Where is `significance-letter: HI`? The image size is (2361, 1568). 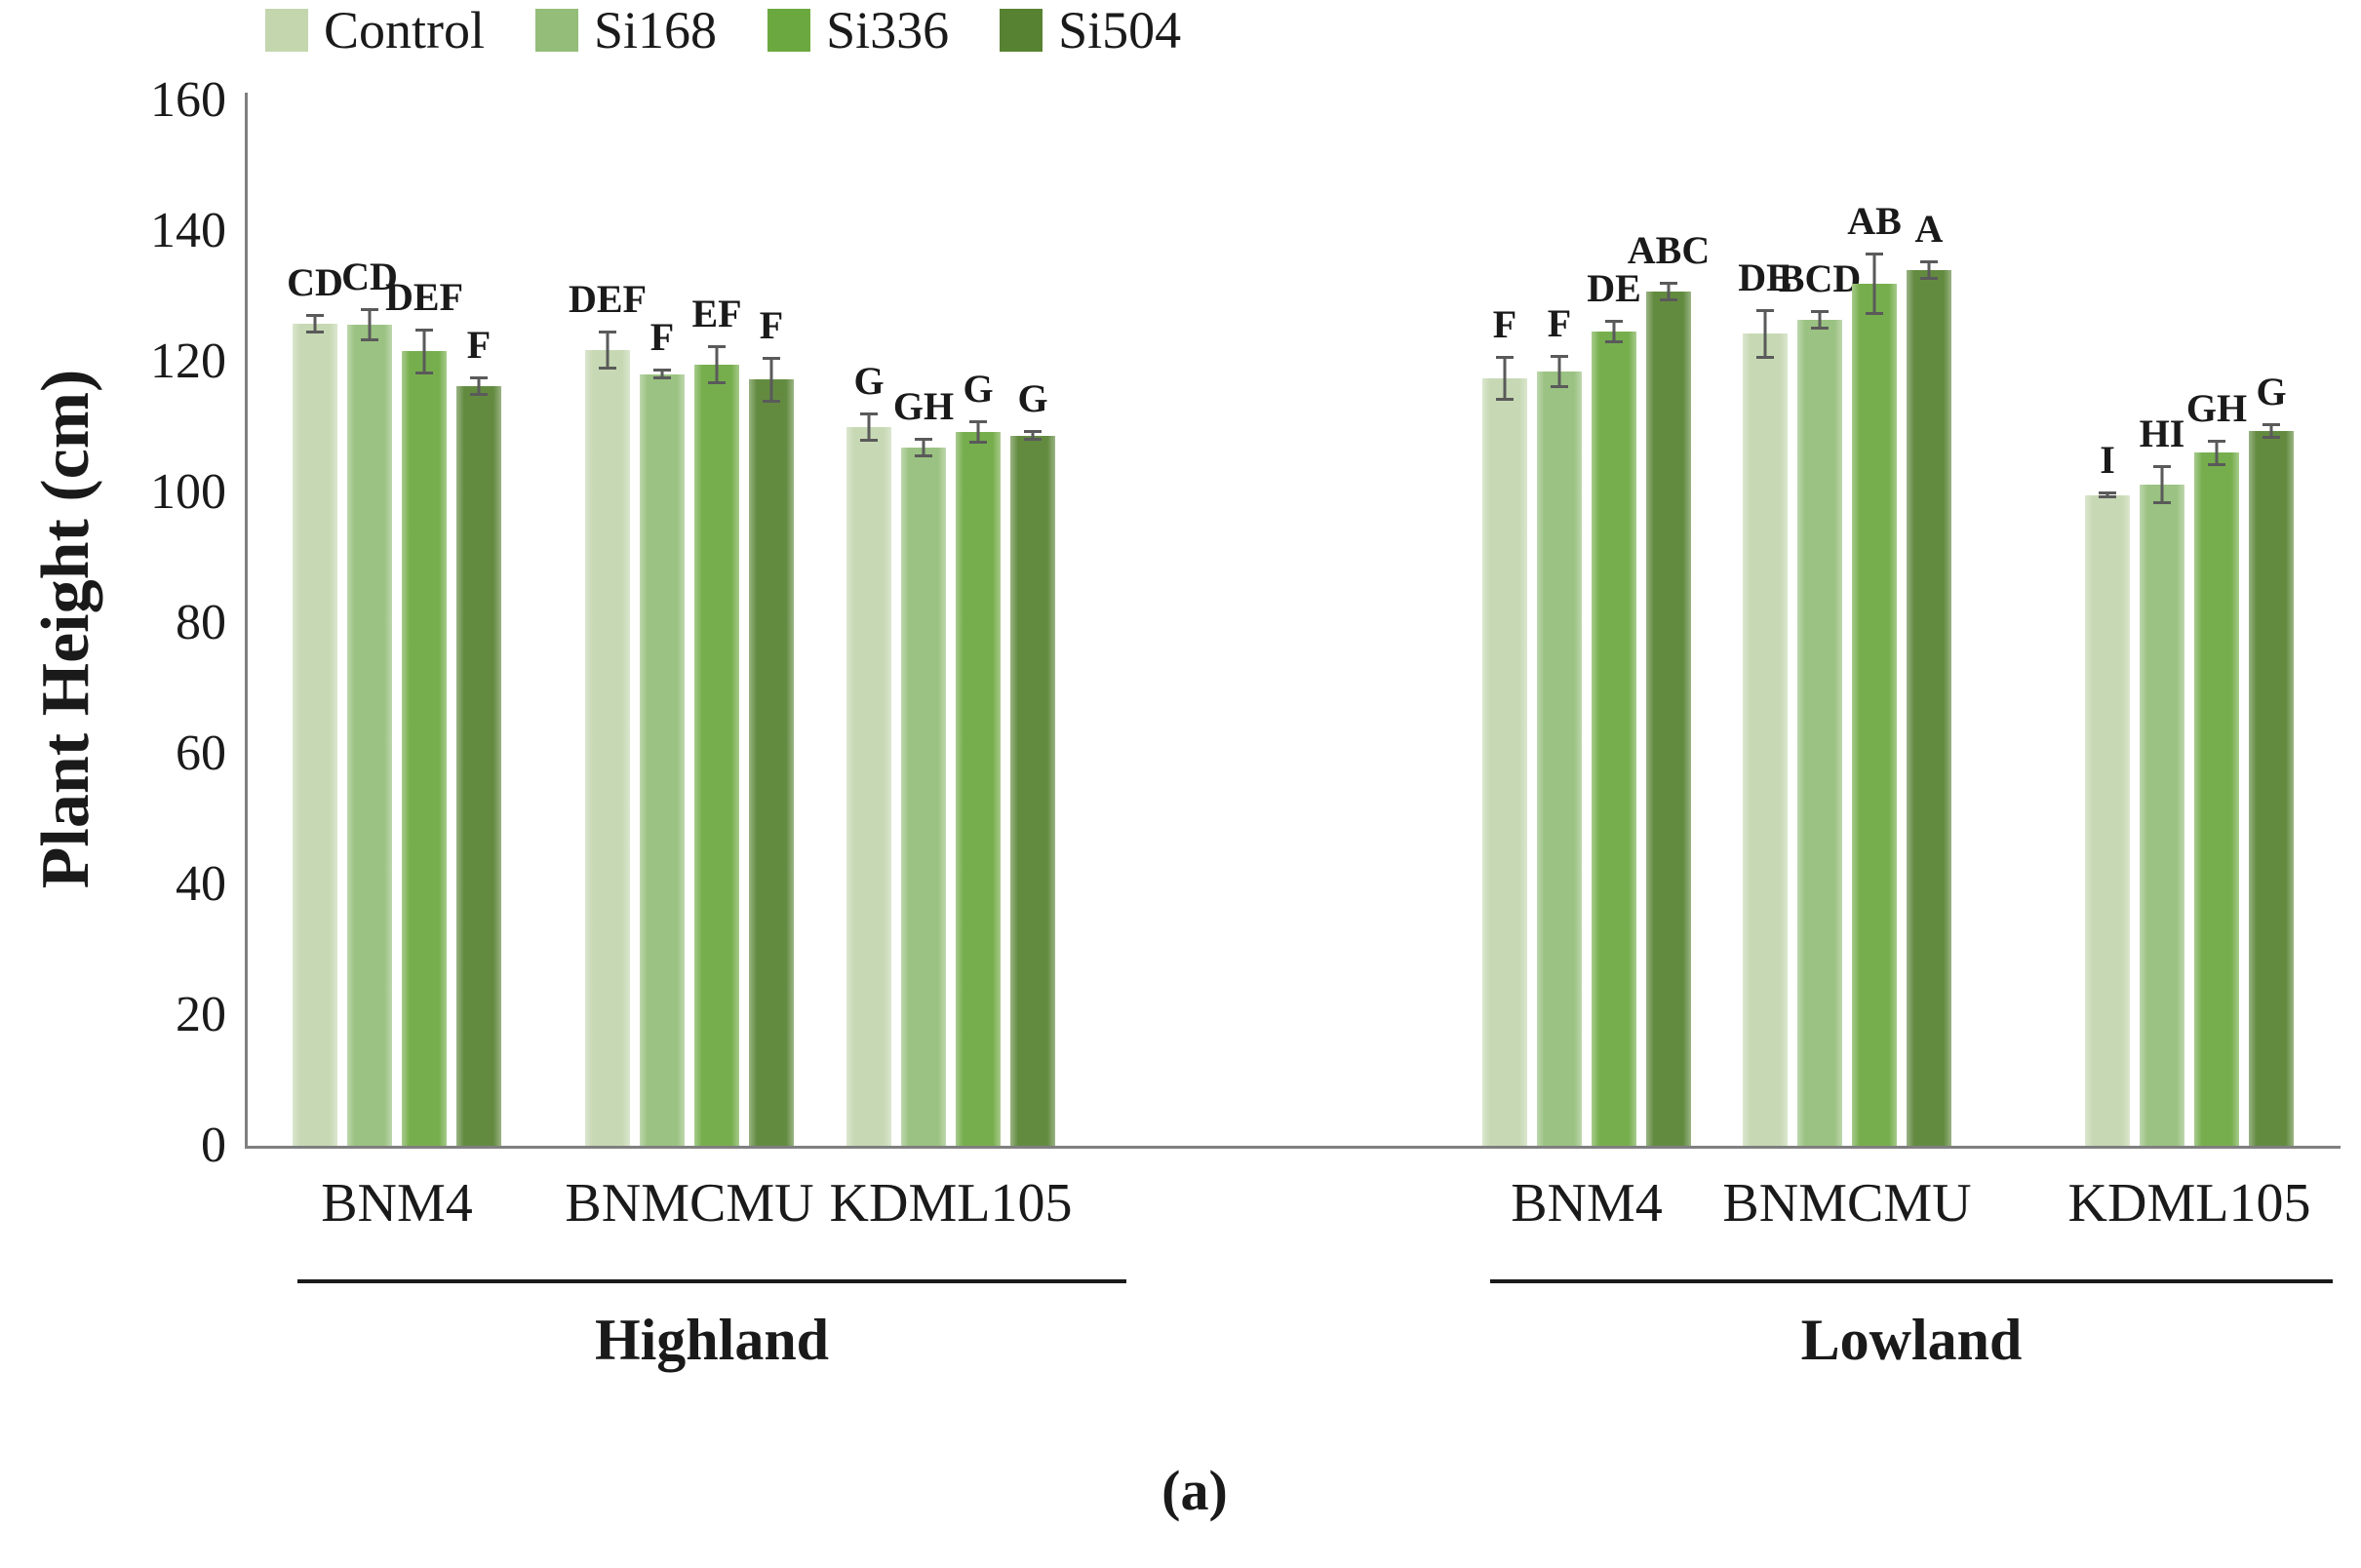 significance-letter: HI is located at coordinates (2162, 433).